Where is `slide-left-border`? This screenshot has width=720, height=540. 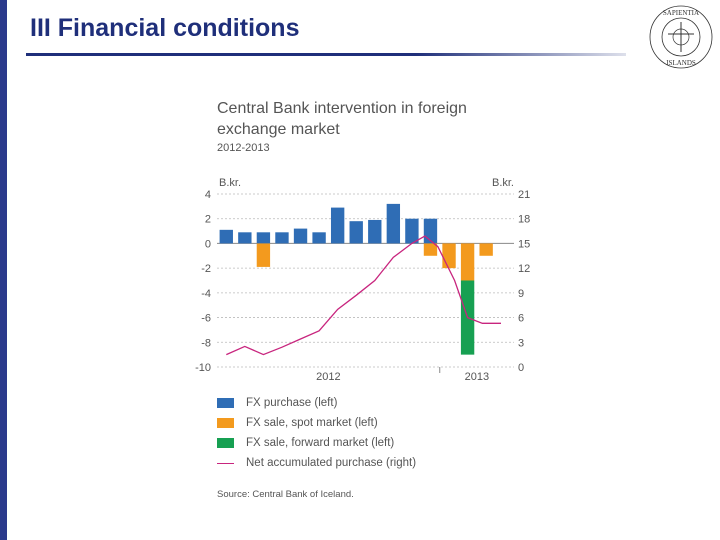
slide-left-border is located at coordinates (3, 270).